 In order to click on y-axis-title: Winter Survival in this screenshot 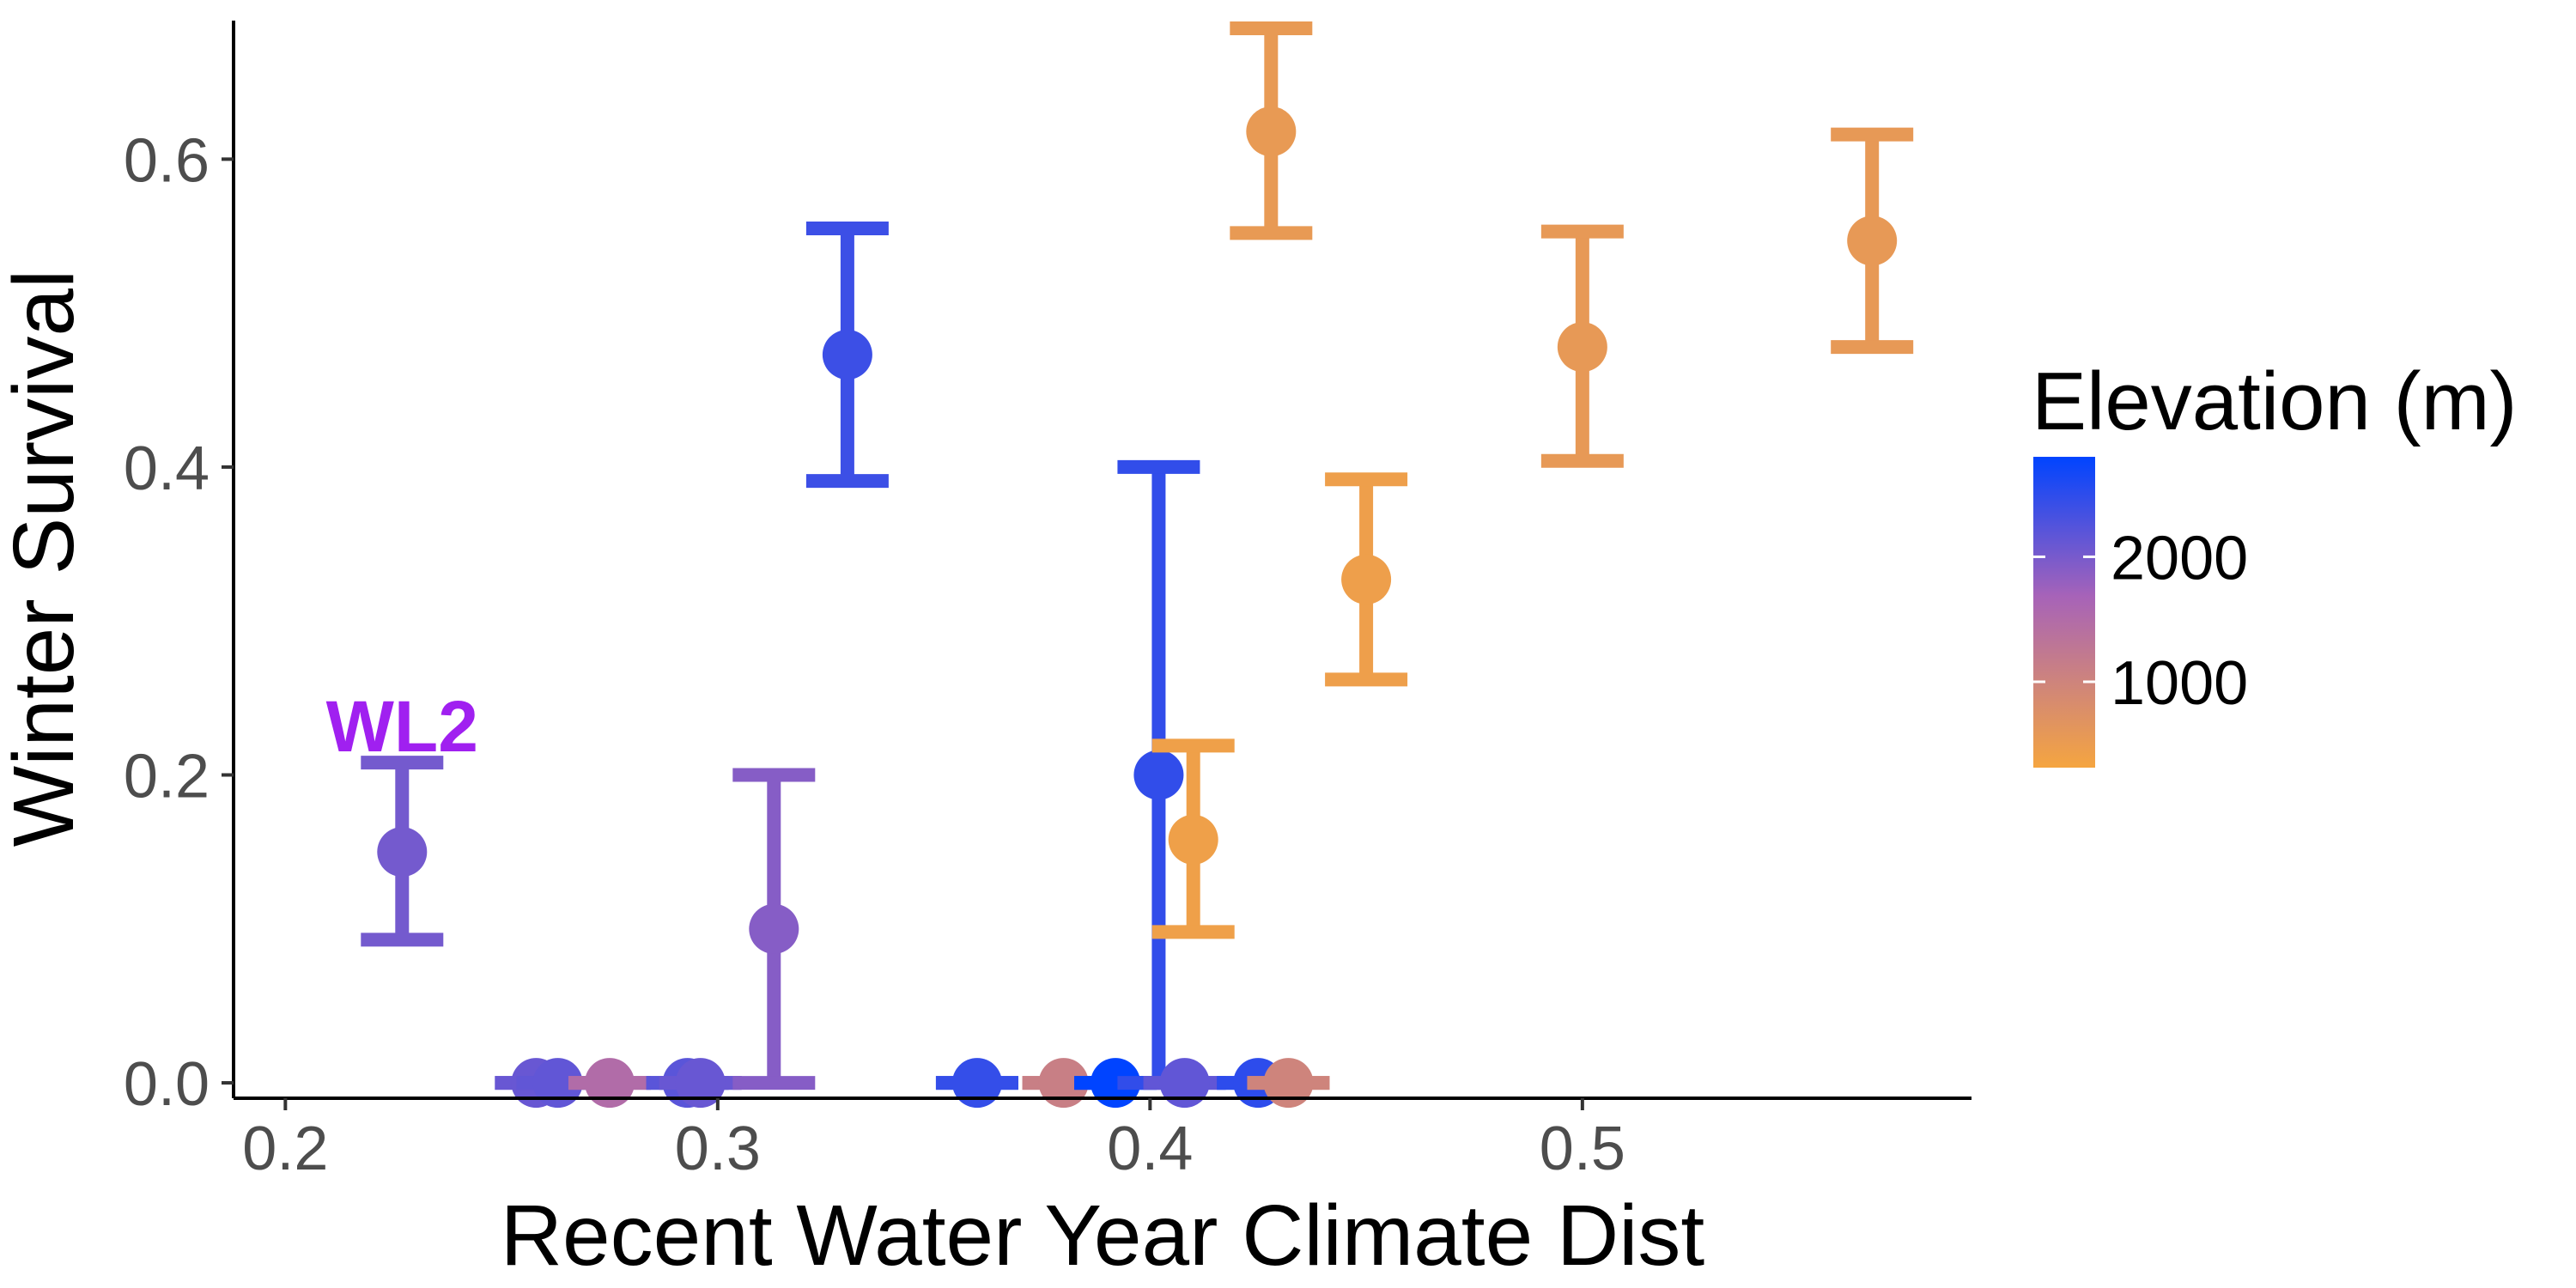, I will do `click(46, 558)`.